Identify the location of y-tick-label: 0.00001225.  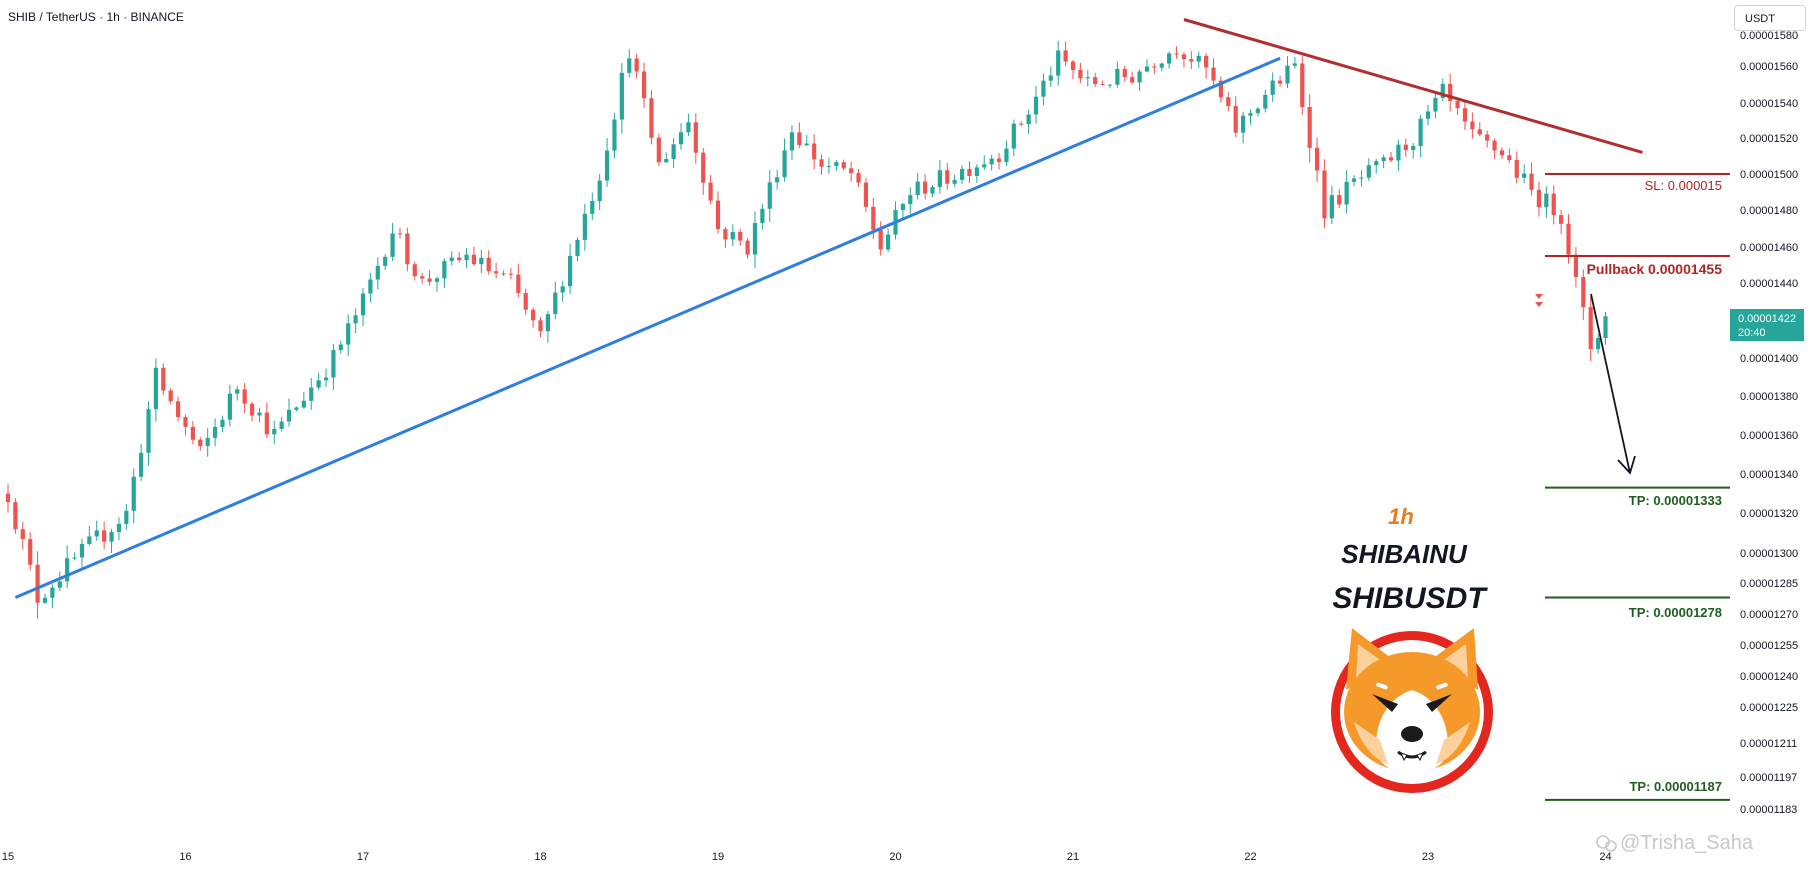
(1769, 708).